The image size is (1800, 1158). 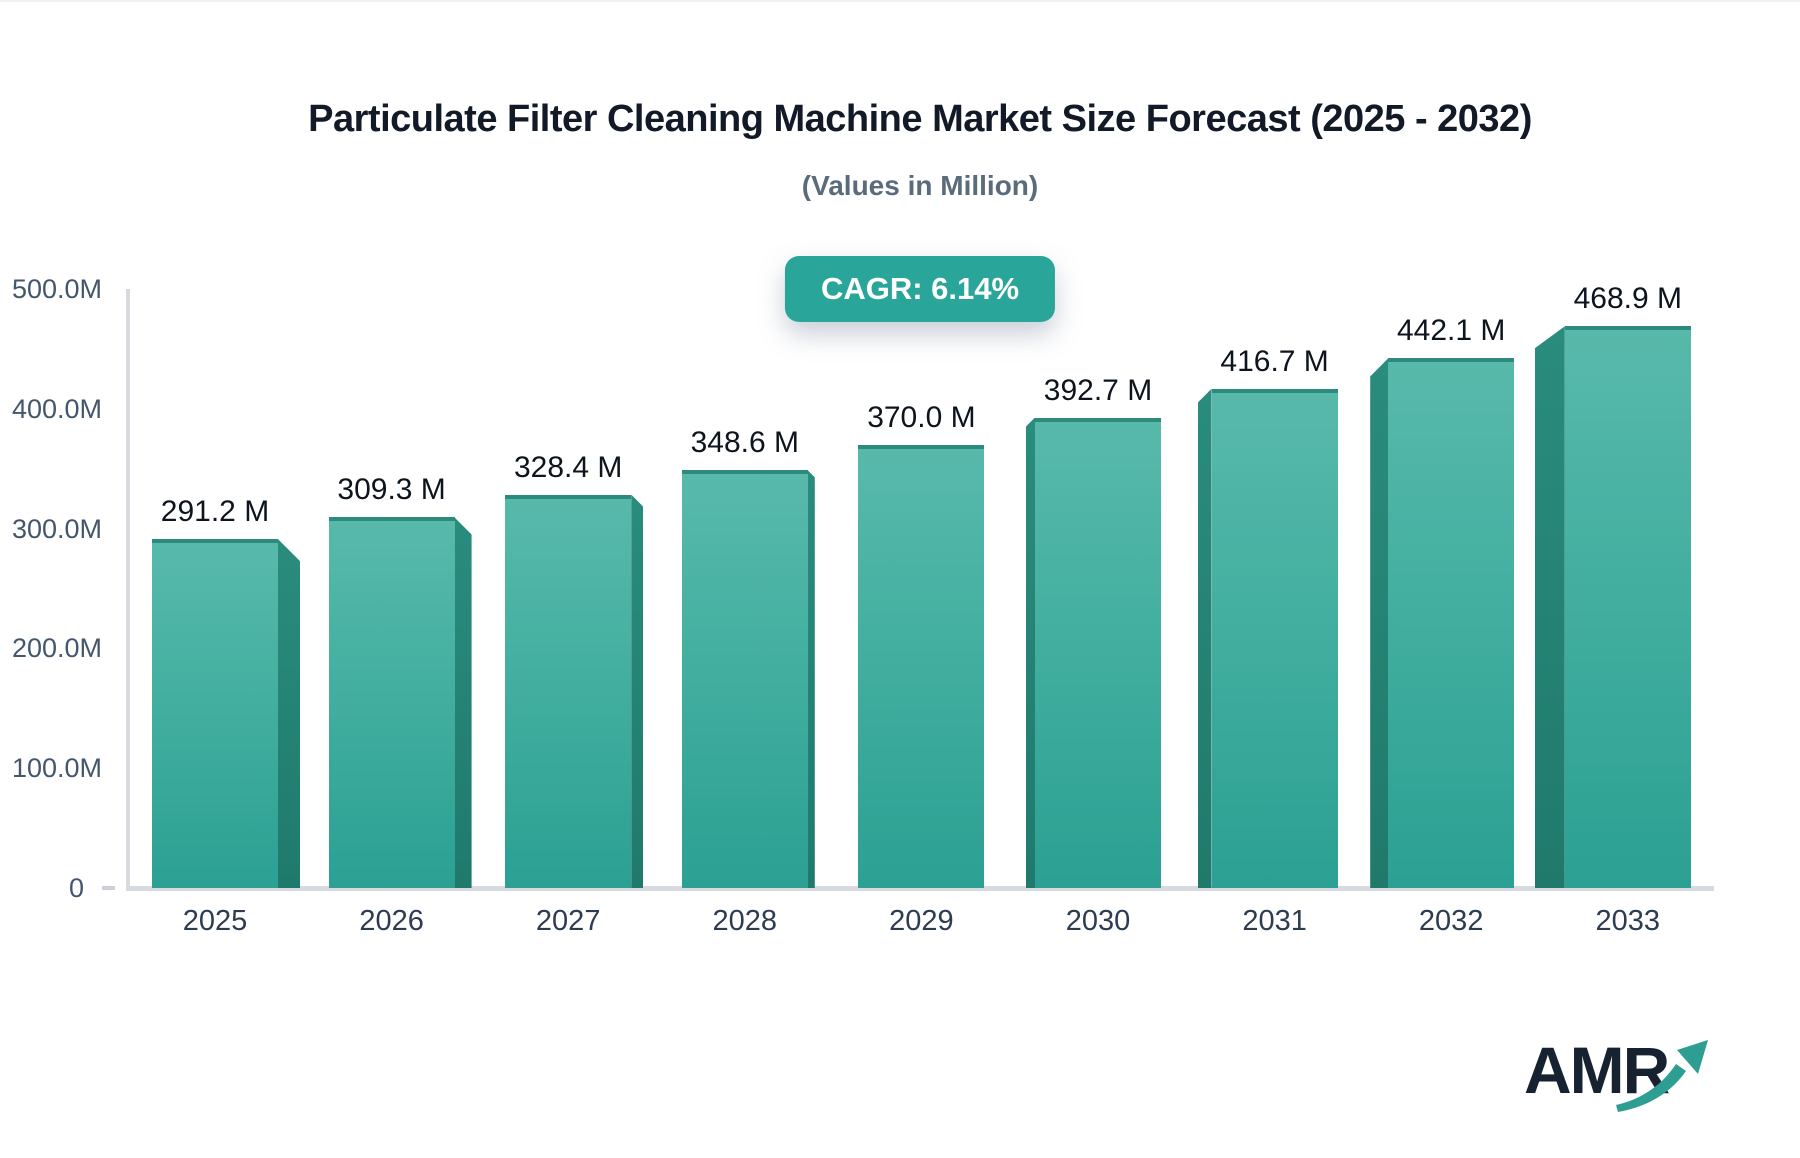 What do you see at coordinates (56, 289) in the screenshot?
I see `y-axis-tick-label: 500.0M` at bounding box center [56, 289].